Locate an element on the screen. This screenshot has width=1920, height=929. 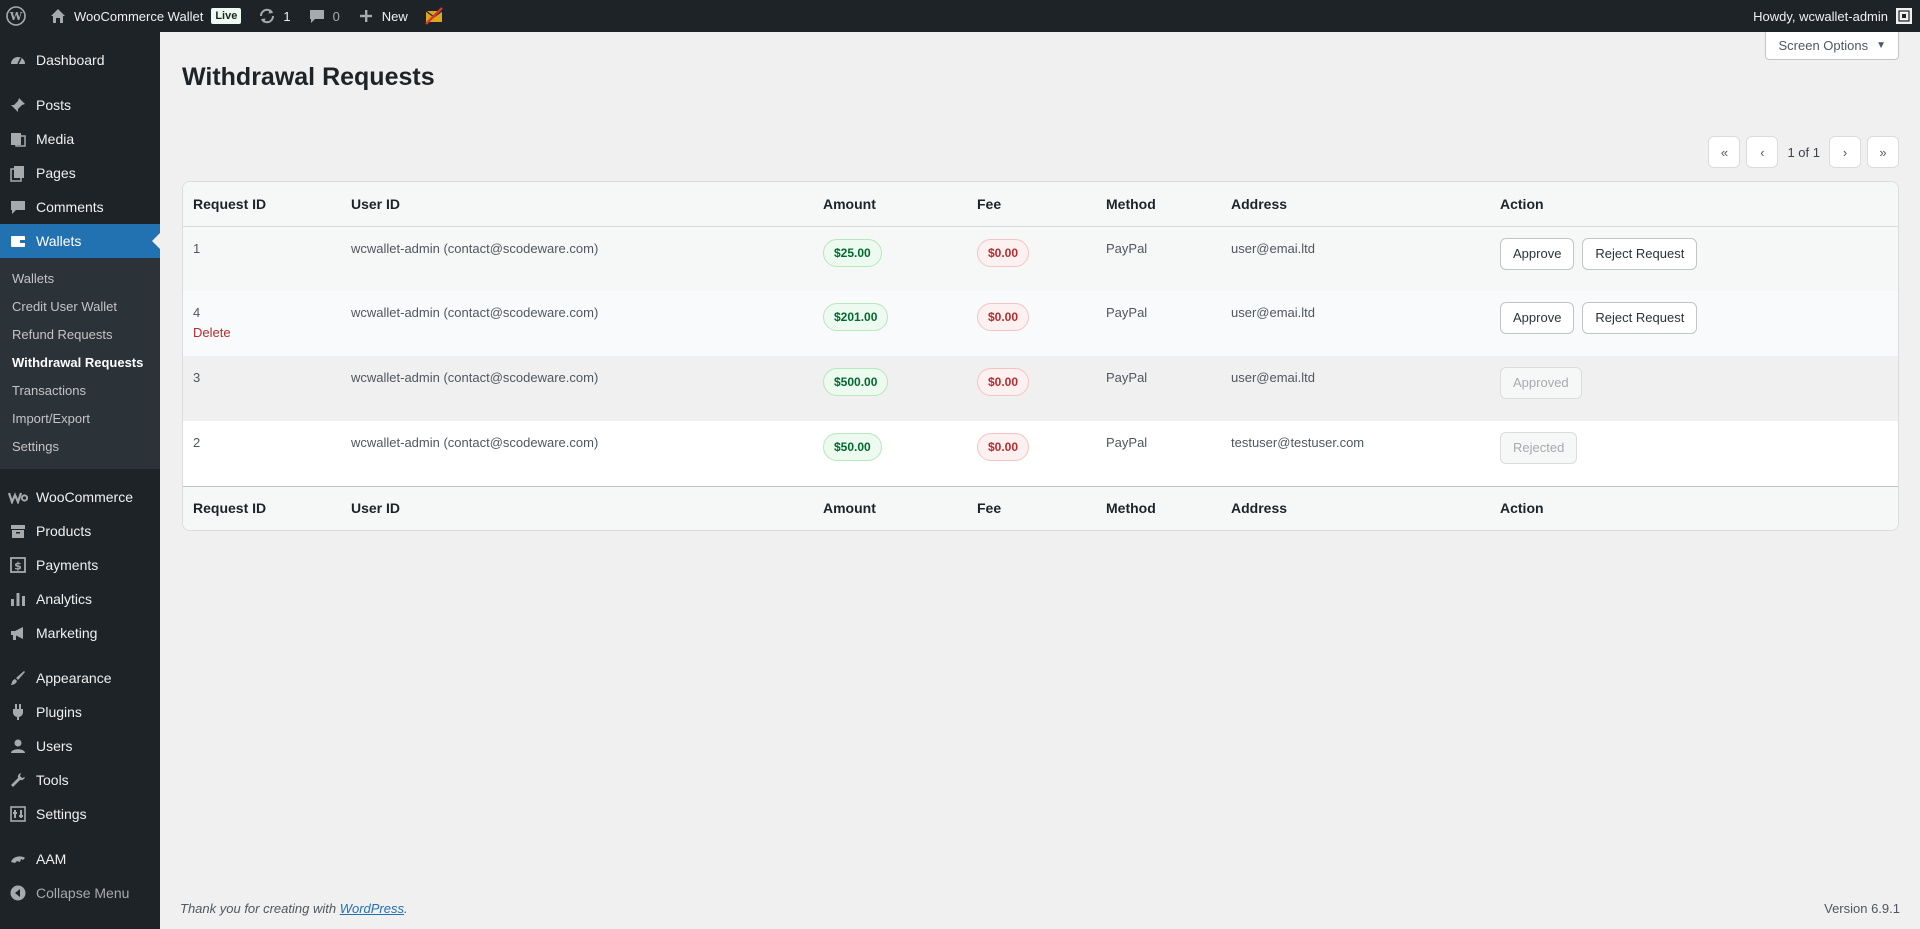
dashboard-icon is located at coordinates (18, 60).